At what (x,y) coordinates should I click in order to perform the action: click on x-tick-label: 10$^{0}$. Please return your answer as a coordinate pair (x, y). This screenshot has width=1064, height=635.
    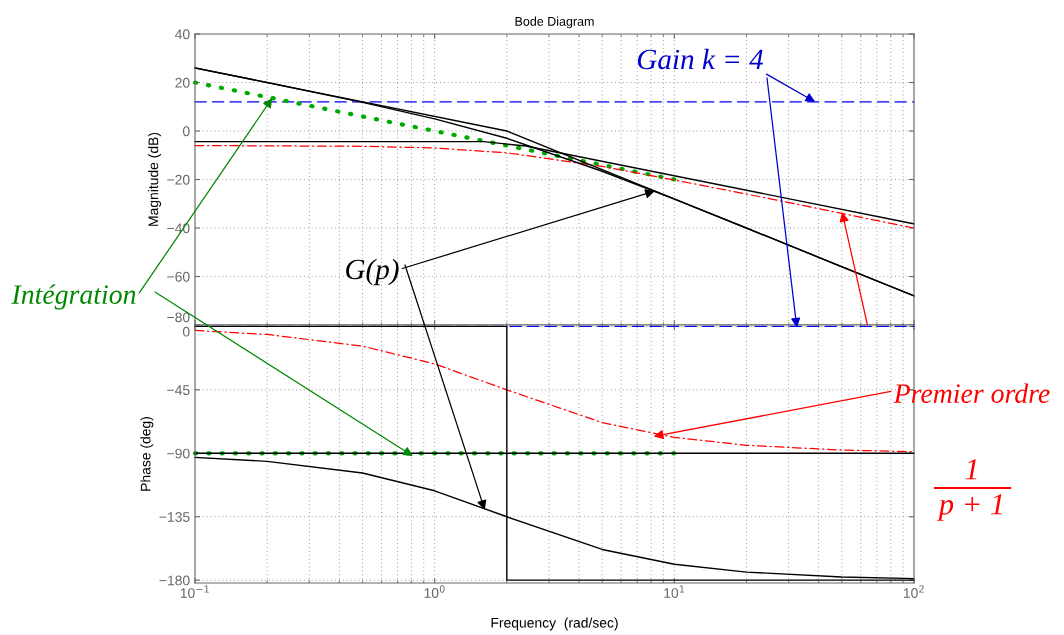
    Looking at the image, I should click on (434, 591).